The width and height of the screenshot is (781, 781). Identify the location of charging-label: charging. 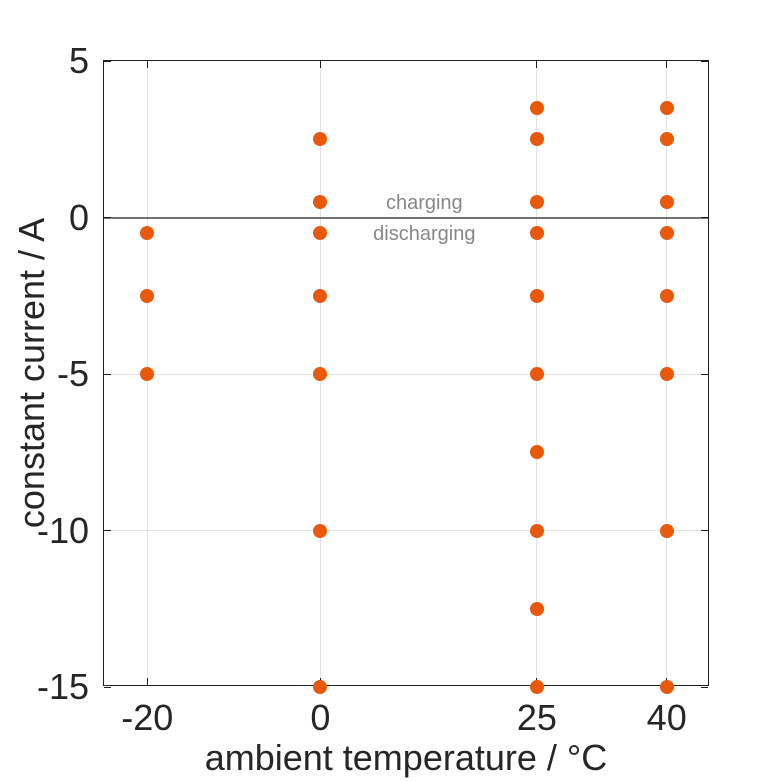
(424, 202).